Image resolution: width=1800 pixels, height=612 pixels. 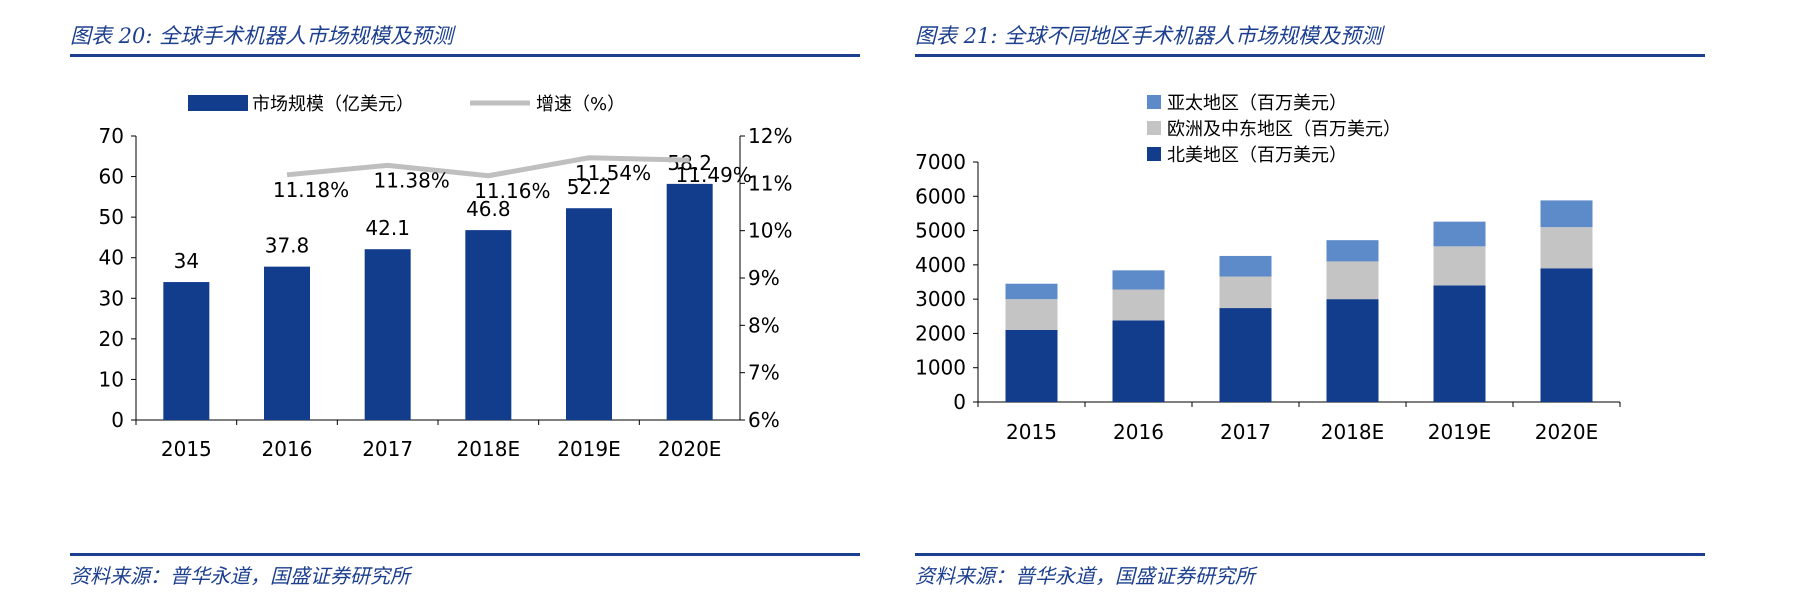 What do you see at coordinates (218, 103) in the screenshot?
I see `legend-swatch-market-size` at bounding box center [218, 103].